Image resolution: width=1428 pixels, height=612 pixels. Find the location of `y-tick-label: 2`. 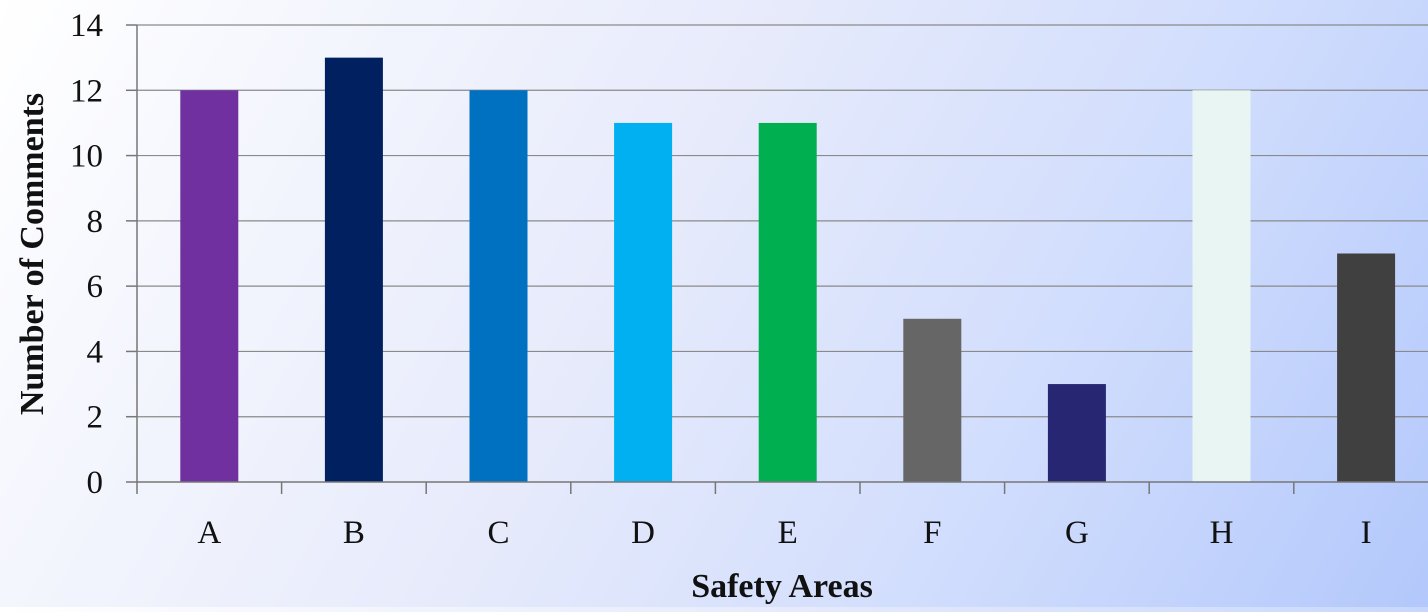

y-tick-label: 2 is located at coordinates (95, 418).